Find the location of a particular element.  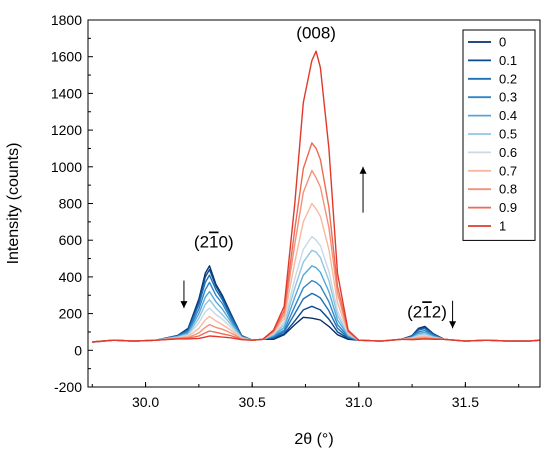

legend-label: 0.7 is located at coordinates (508, 170).